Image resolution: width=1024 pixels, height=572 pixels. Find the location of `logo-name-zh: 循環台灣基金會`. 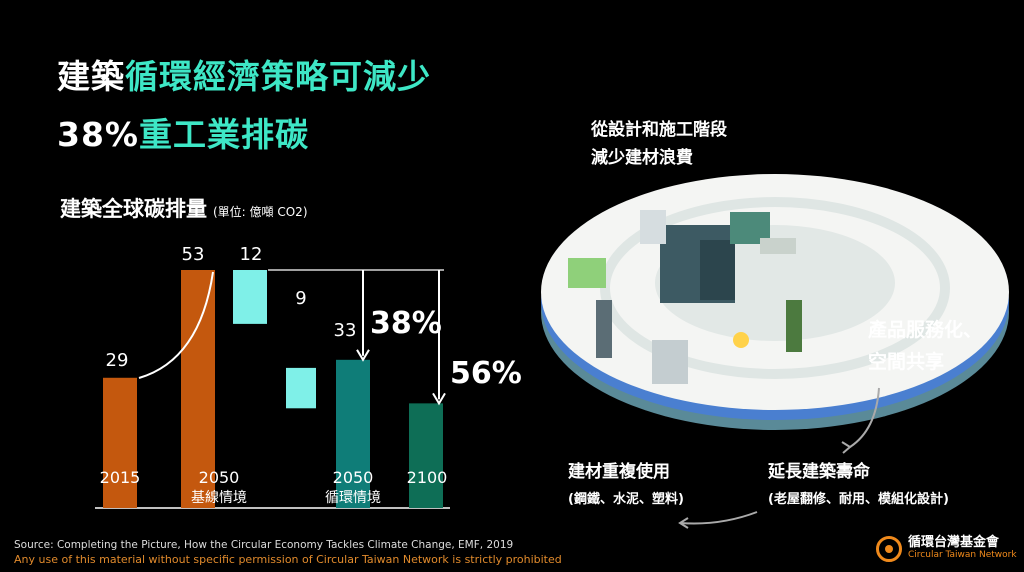

logo-name-zh: 循環台灣基金會 is located at coordinates (954, 542).